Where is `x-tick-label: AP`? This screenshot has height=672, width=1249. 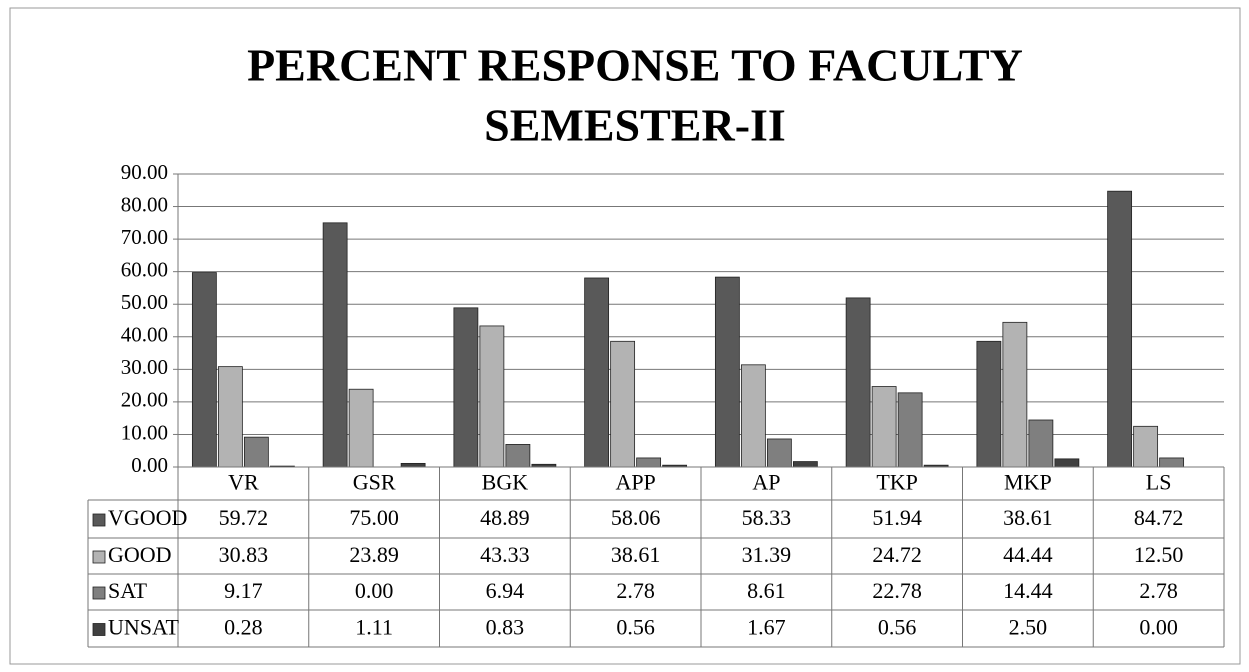
x-tick-label: AP is located at coordinates (766, 482).